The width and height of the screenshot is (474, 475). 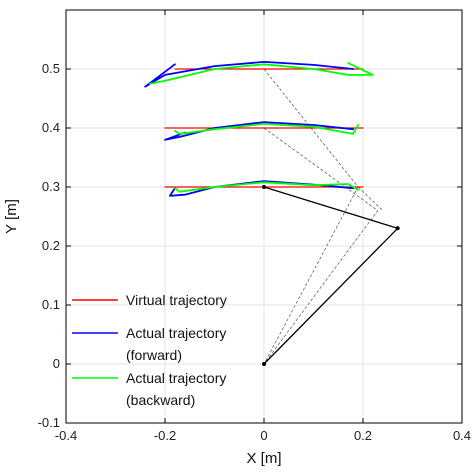 What do you see at coordinates (51, 68) in the screenshot?
I see `y-tick-label: 0.5` at bounding box center [51, 68].